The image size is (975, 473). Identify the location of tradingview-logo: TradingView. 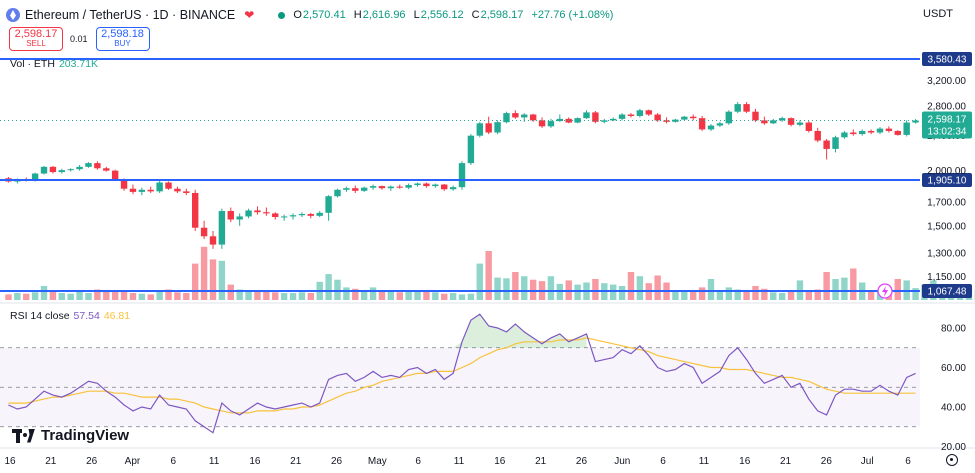
(70, 435).